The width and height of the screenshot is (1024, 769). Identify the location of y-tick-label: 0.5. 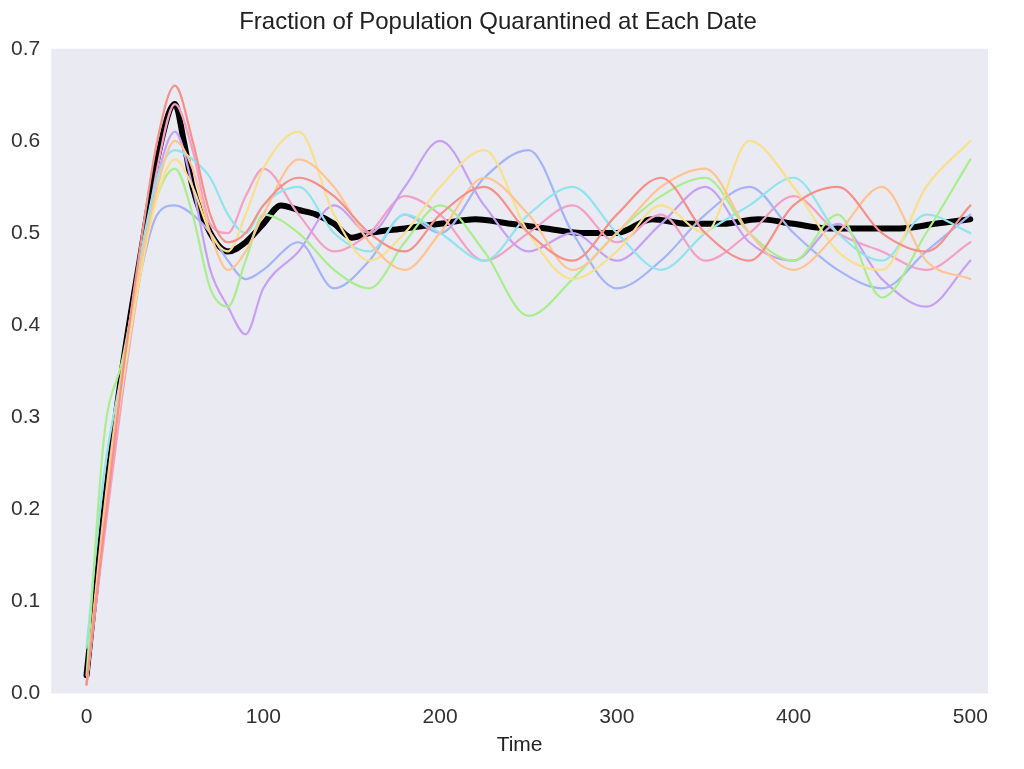
(25, 231).